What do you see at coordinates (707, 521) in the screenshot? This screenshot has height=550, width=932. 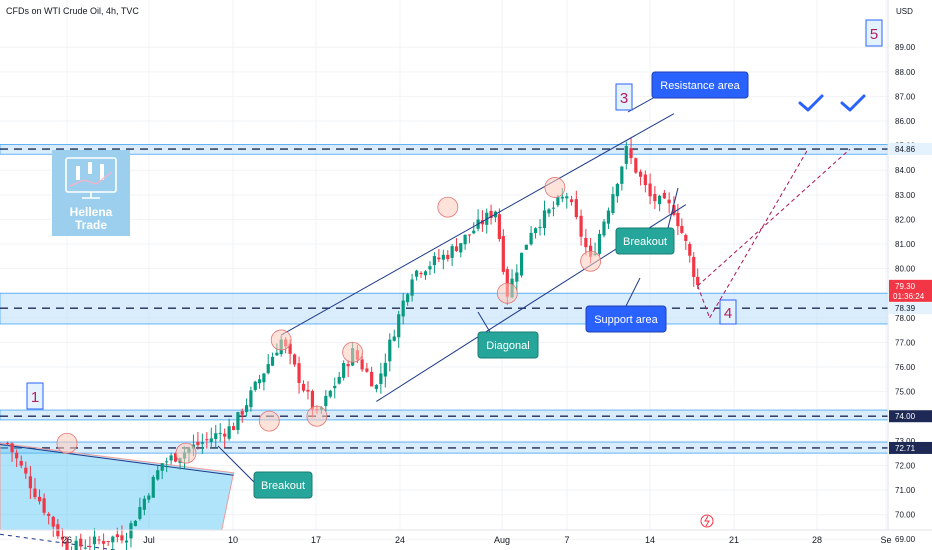 I see `lightning-icon` at bounding box center [707, 521].